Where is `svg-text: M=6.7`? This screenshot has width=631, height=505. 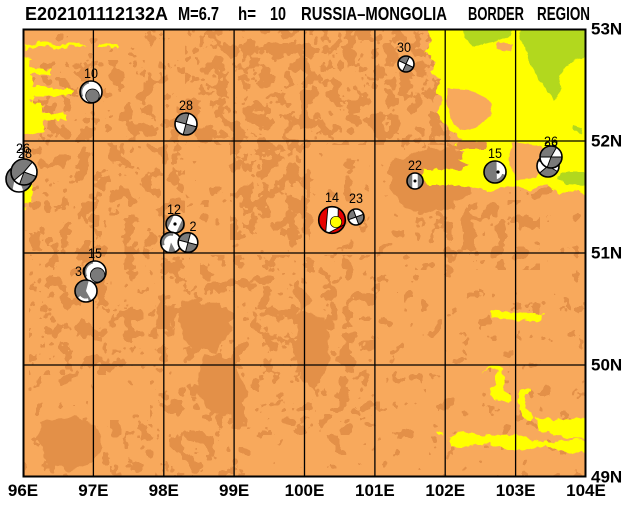 svg-text: M=6.7 is located at coordinates (198, 14).